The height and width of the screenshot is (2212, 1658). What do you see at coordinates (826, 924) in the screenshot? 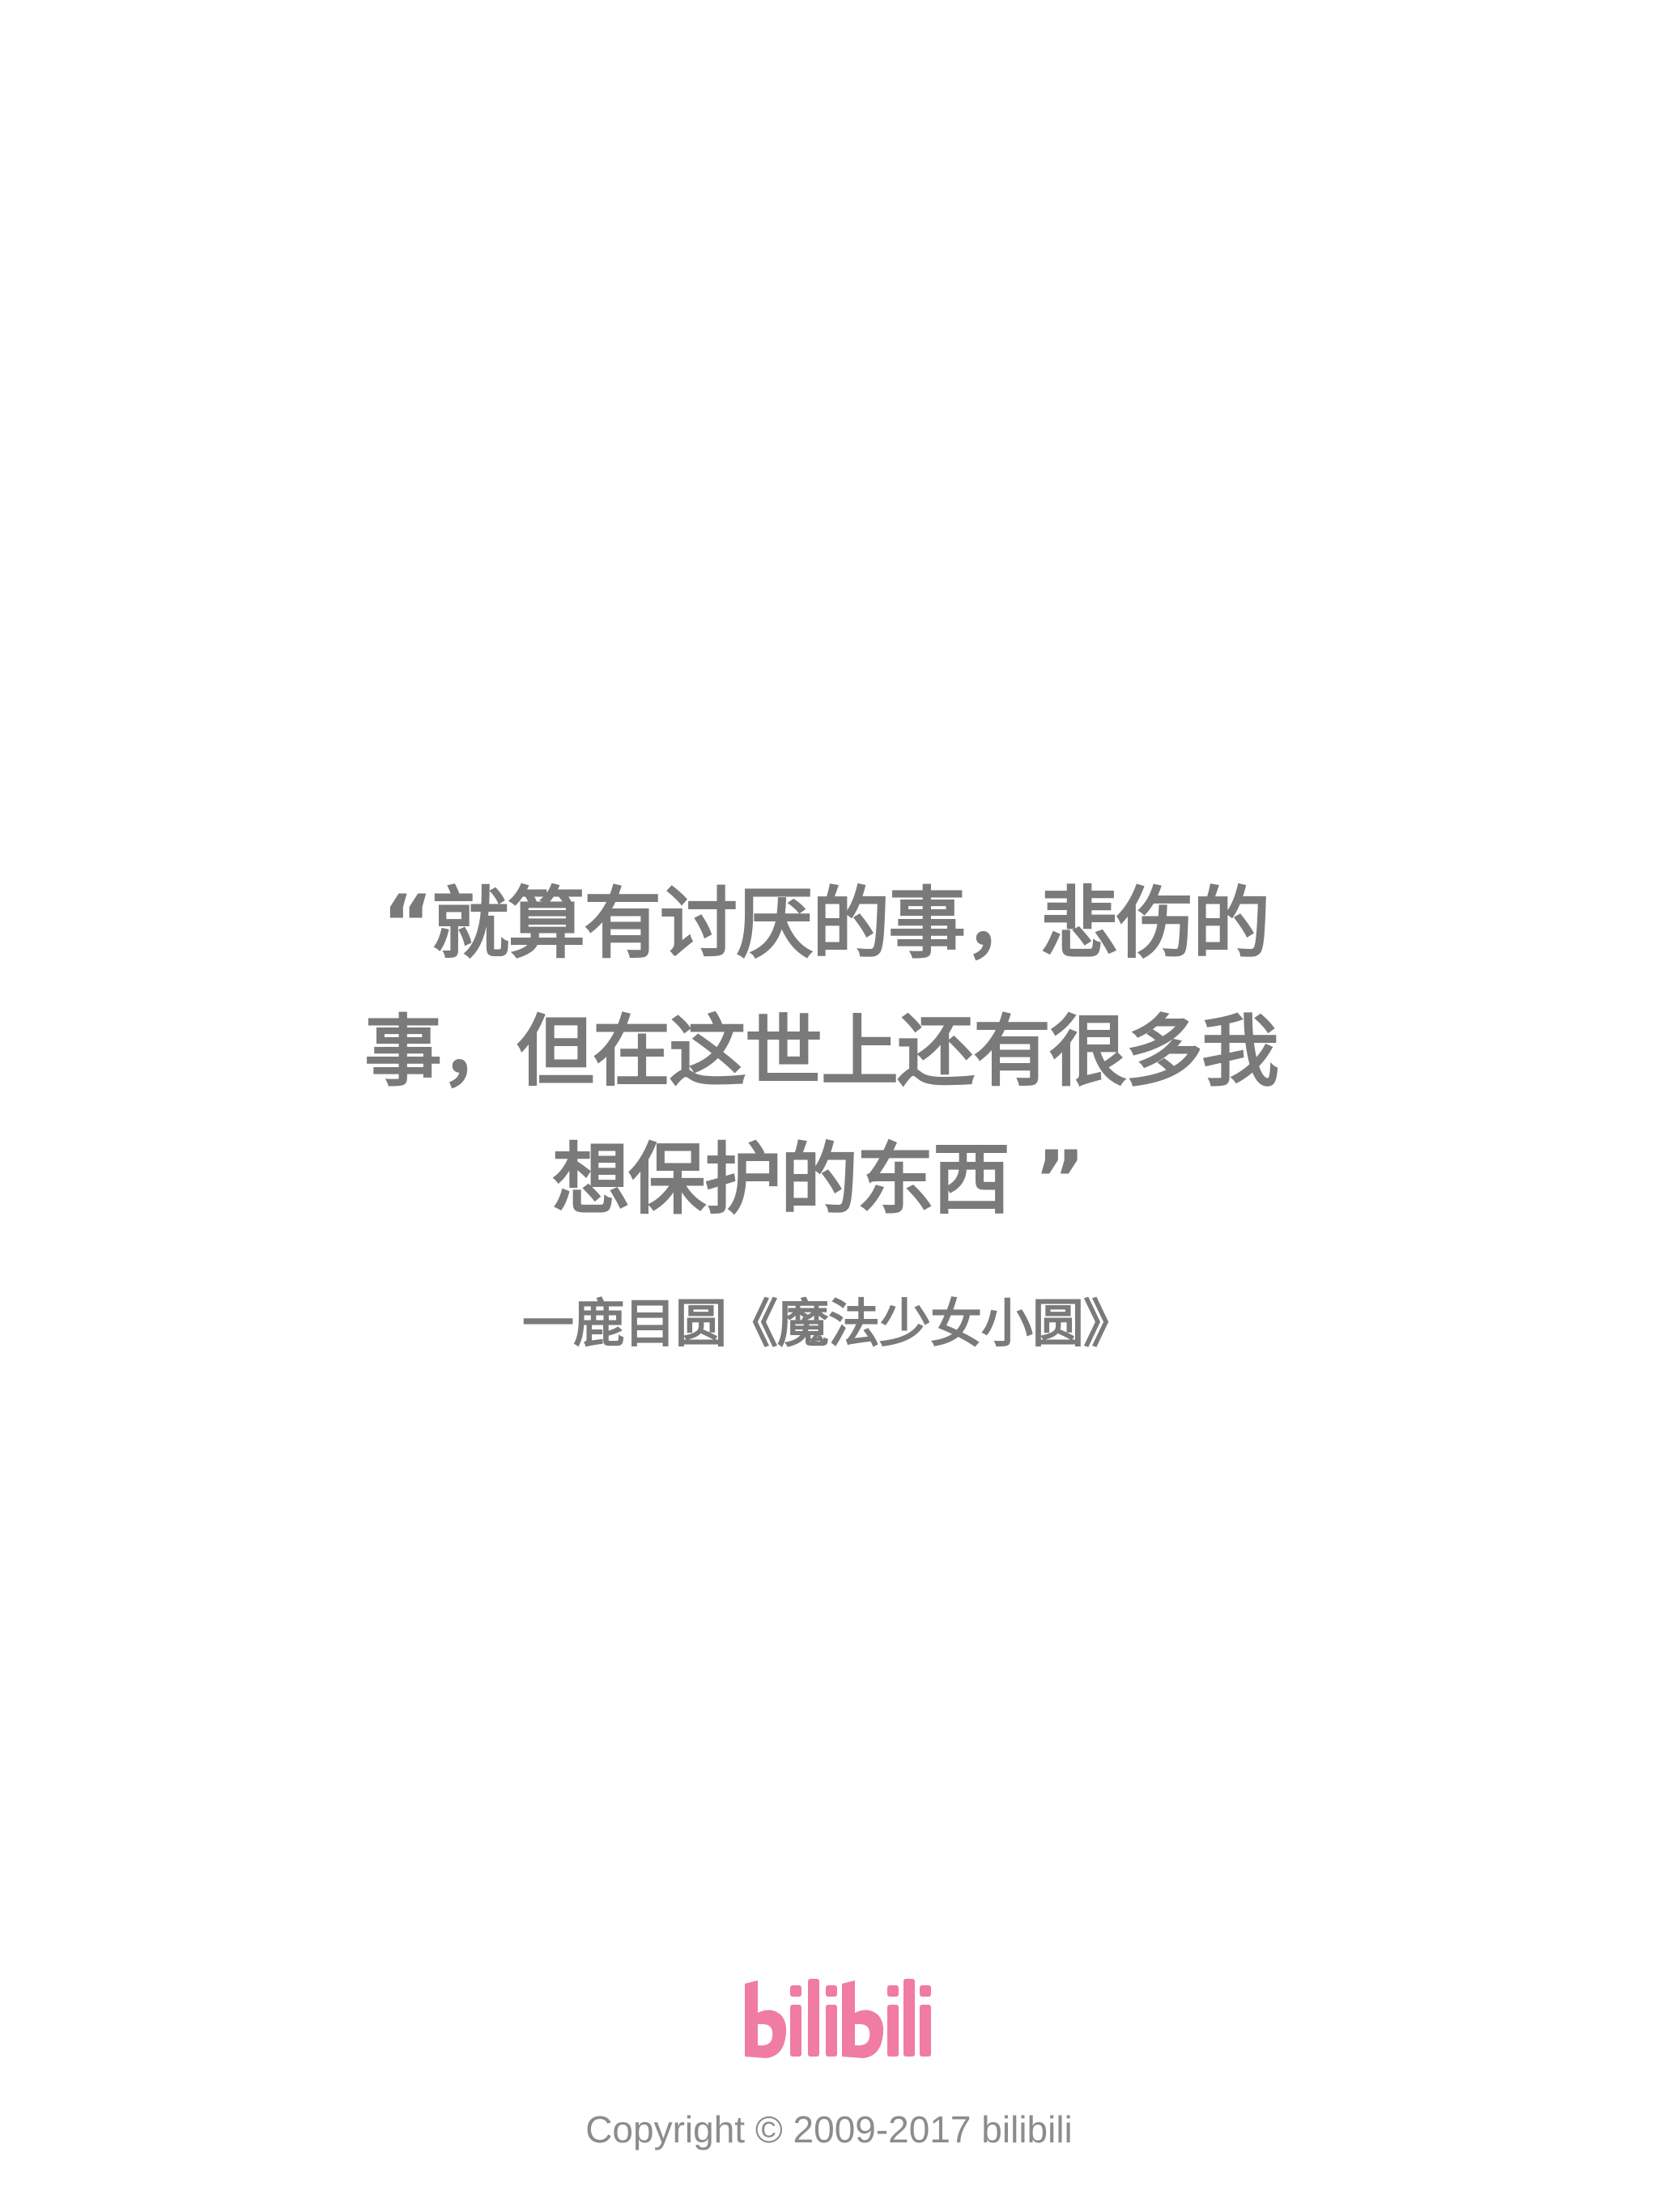
I see `quote-line-1: “就算有讨厌的事，悲伤的` at bounding box center [826, 924].